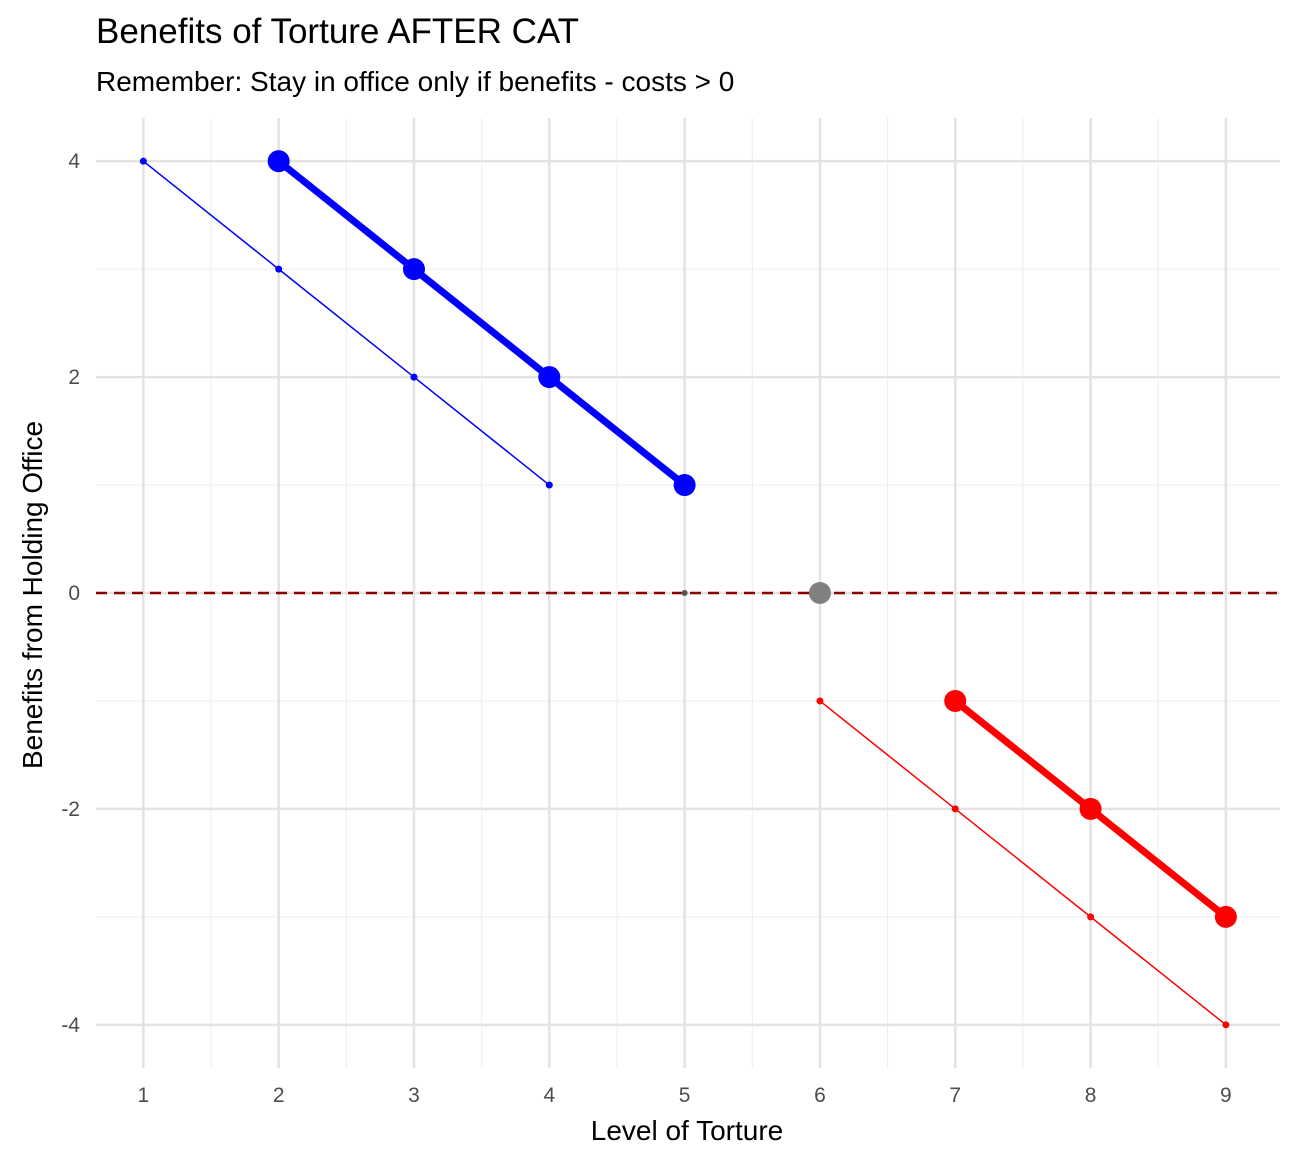 This screenshot has width=1296, height=1166. What do you see at coordinates (756, 593) in the screenshot?
I see `data-points` at bounding box center [756, 593].